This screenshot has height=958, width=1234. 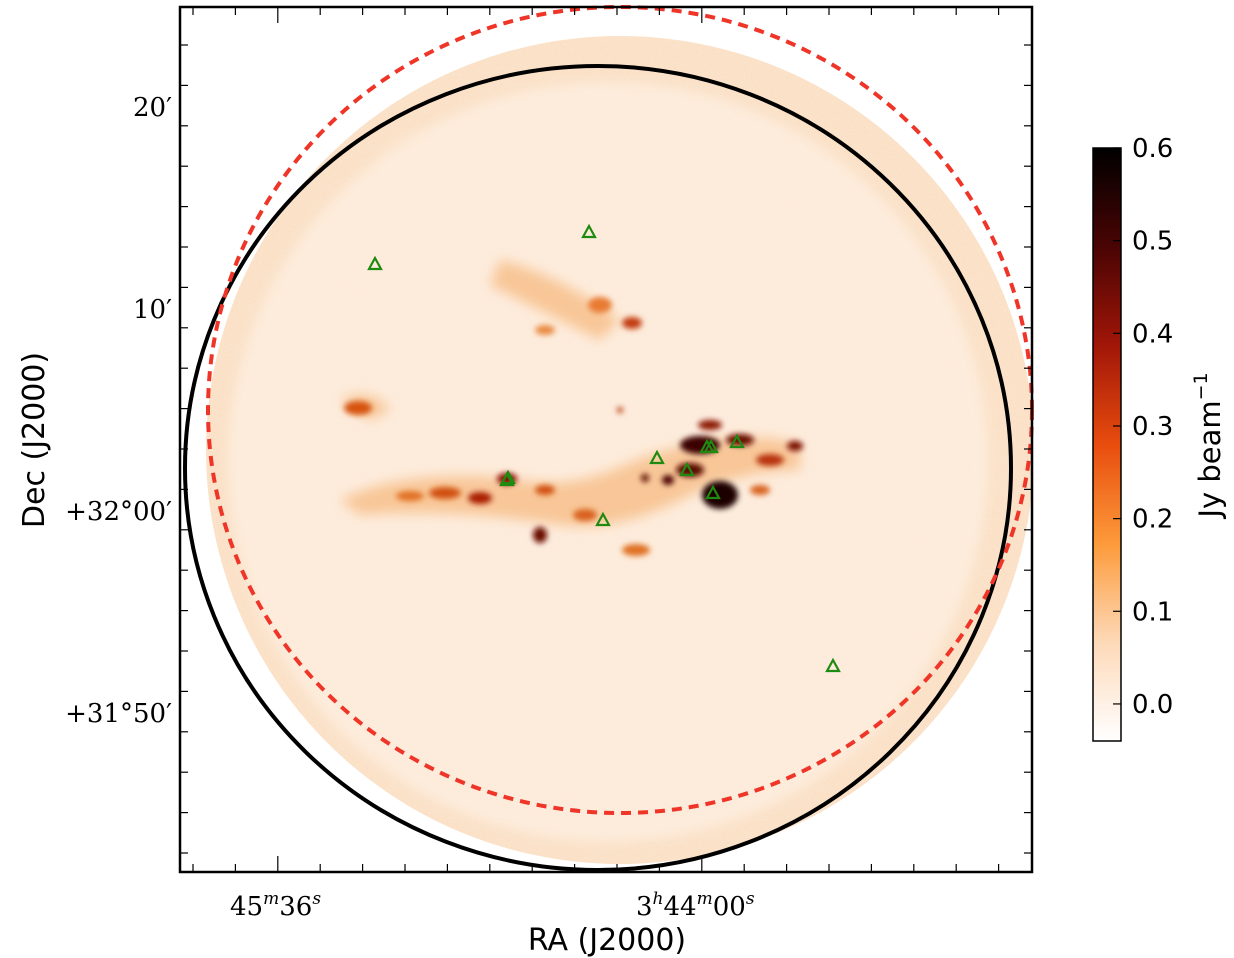 I want to click on ra-tick-label-2: 3h44m00s, so click(x=695, y=905).